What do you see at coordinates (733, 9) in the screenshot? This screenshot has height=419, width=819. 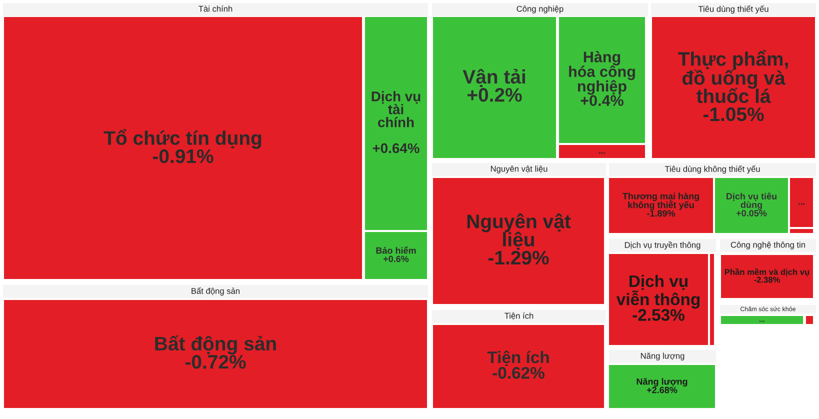 I see `text: Tiêu dùng thiết yếu` at bounding box center [733, 9].